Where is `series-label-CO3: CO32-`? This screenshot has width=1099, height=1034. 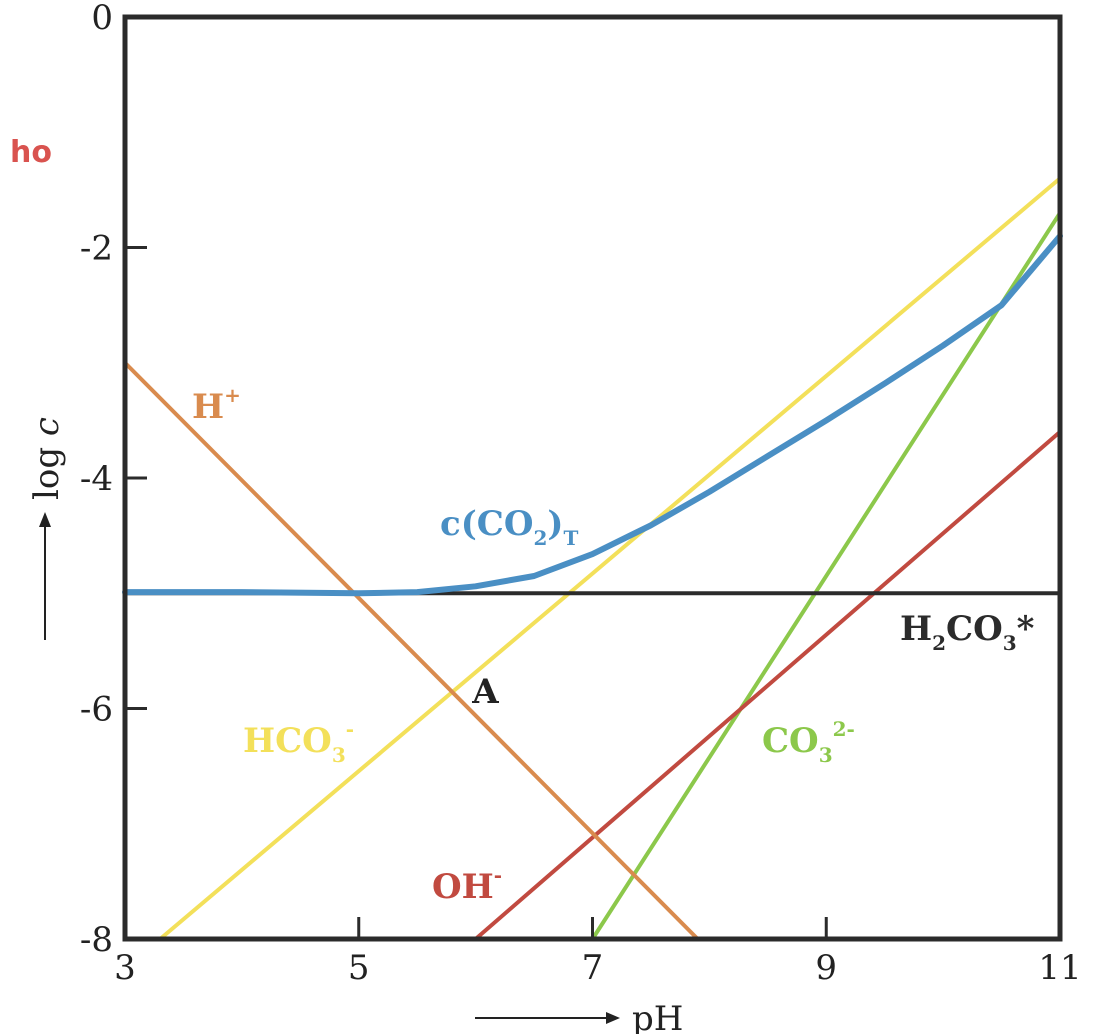
series-label-CO3: CO32- is located at coordinates (808, 742).